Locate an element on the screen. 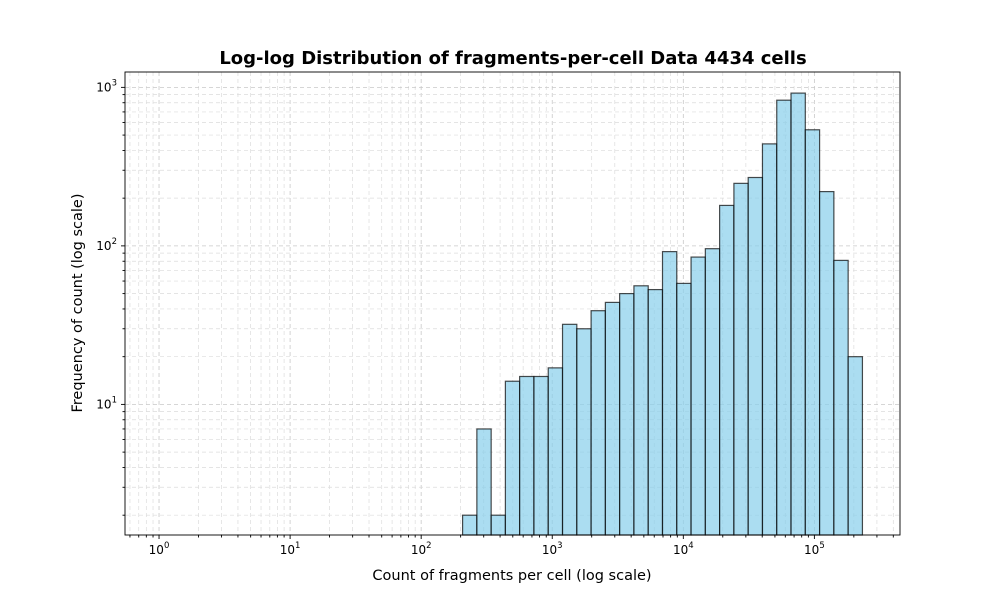 This screenshot has height=600, width=1000. y-axis-label: Frequency of count (log scale) is located at coordinates (78, 302).